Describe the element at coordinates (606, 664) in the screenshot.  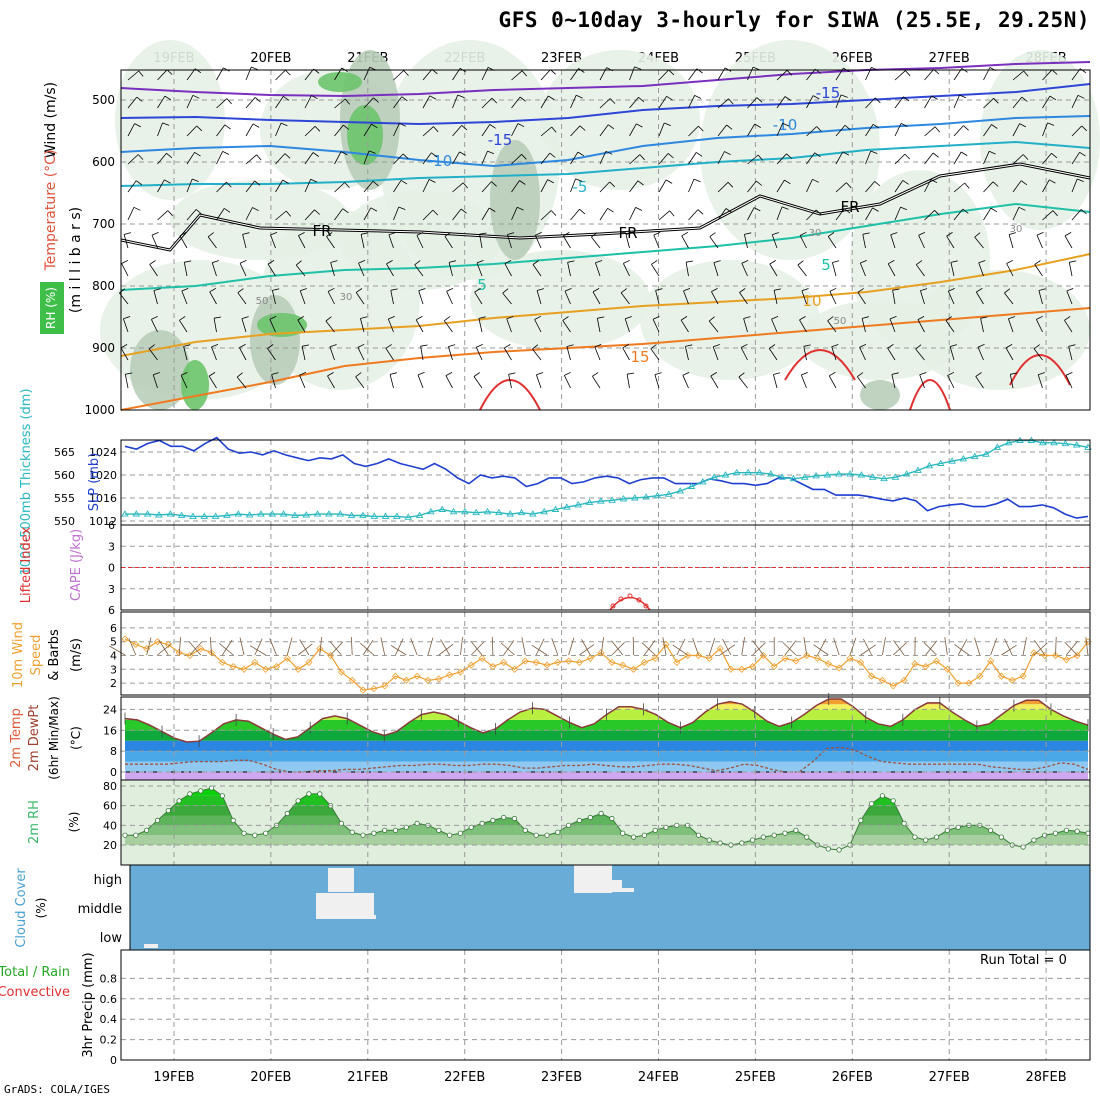
I see `wind10-line` at that location.